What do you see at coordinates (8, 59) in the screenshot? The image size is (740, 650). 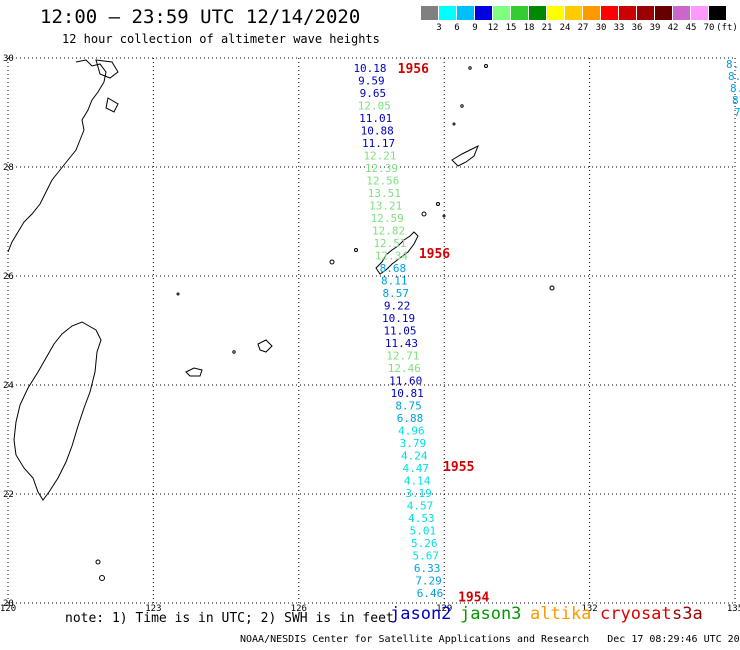 I see `lat-tick-label: 30` at bounding box center [8, 59].